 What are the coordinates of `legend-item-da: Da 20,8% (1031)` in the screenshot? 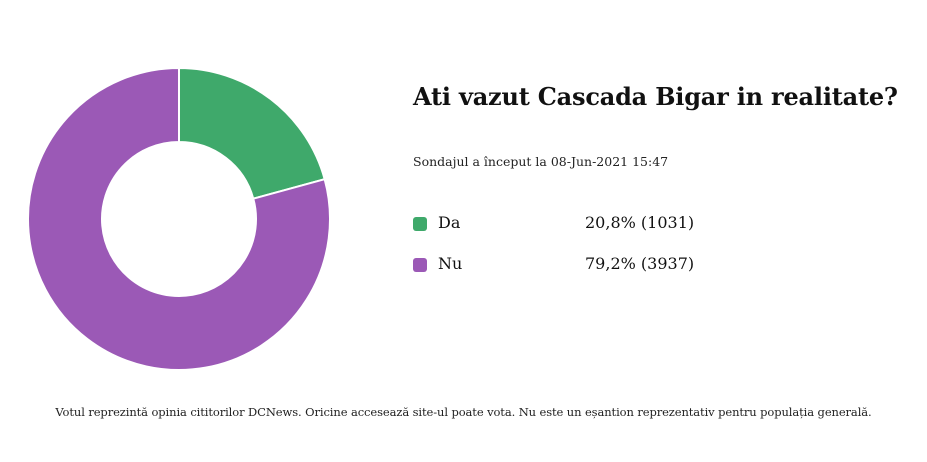 It's located at (578, 232).